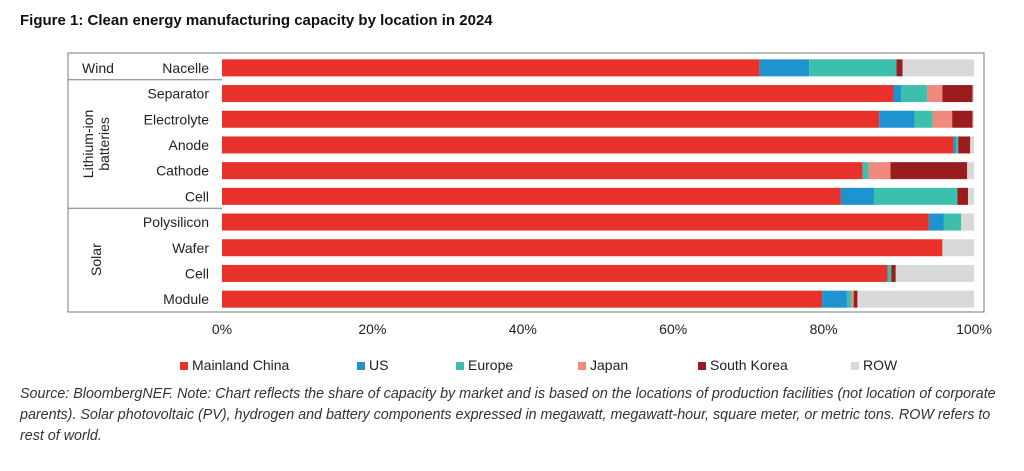  Describe the element at coordinates (602, 329) in the screenshot. I see `x-axis-ticks: 0% 20% 40% 60% 80% 100%` at that location.